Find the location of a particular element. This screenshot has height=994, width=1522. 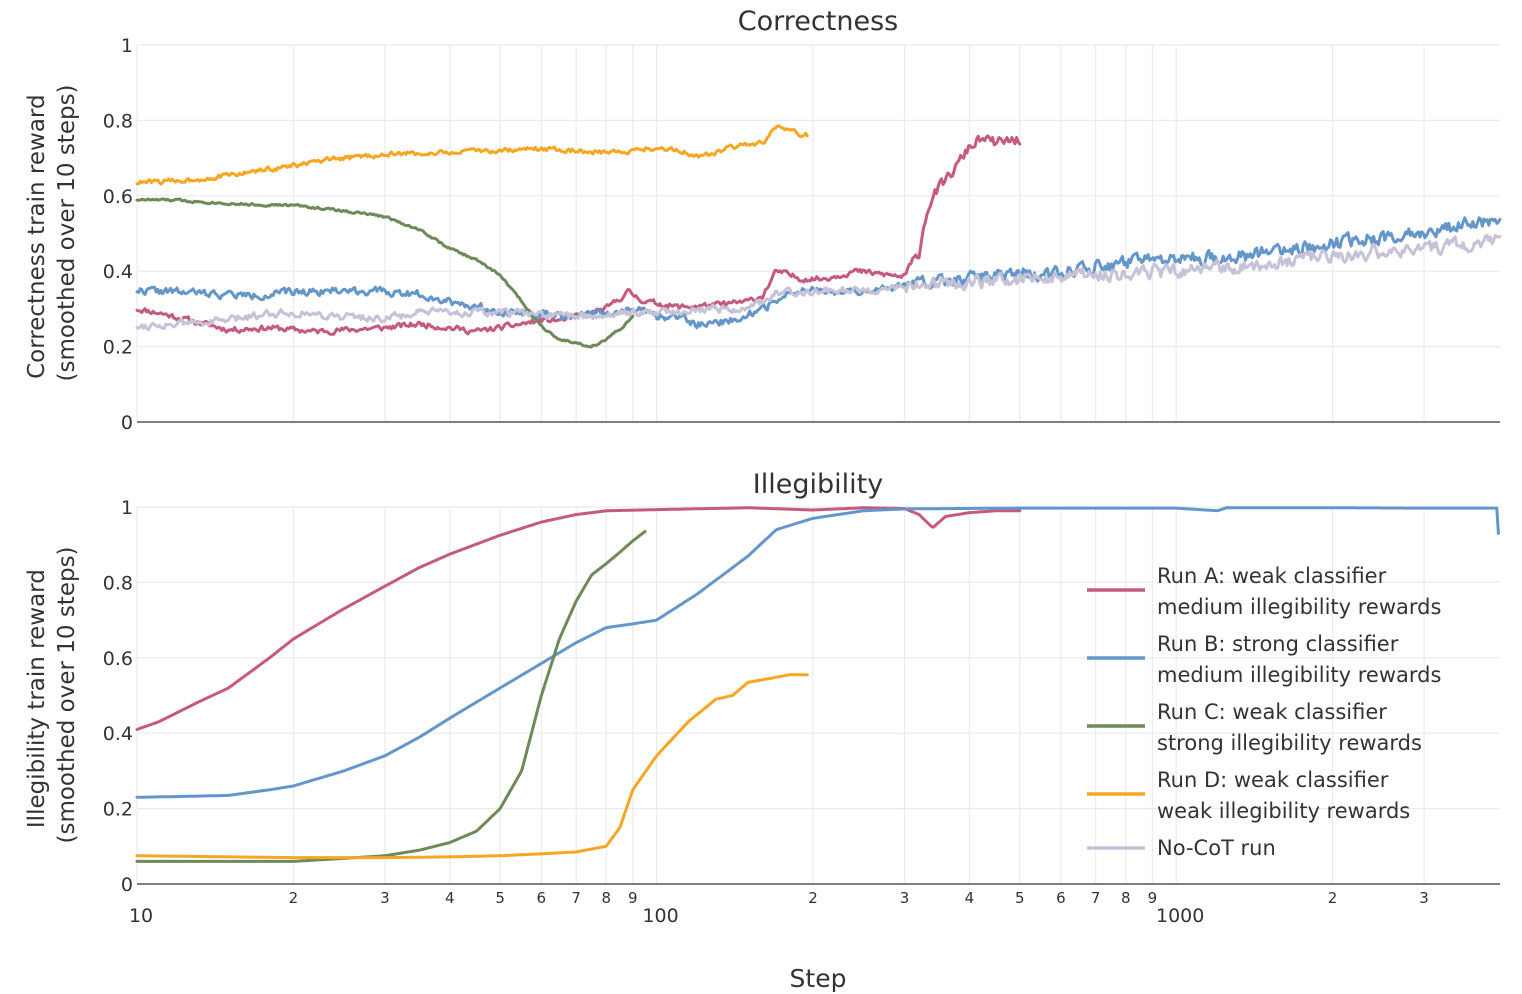

legend-label: Run D: weak classifier is located at coordinates (1273, 780).